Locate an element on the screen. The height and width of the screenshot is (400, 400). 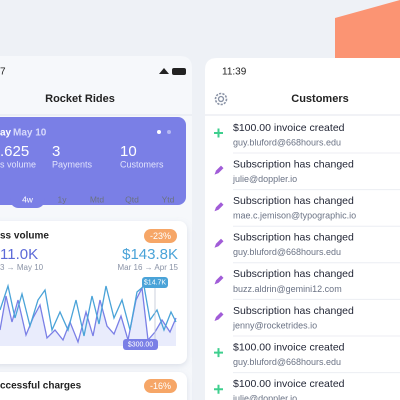
stat-value: 10 is located at coordinates (128, 151).